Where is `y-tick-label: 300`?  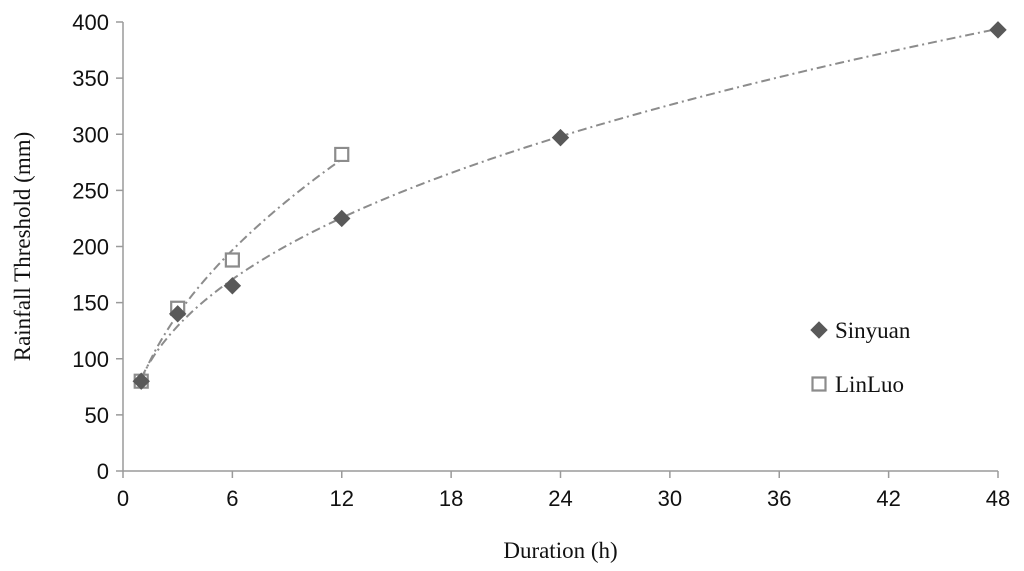 y-tick-label: 300 is located at coordinates (90, 134).